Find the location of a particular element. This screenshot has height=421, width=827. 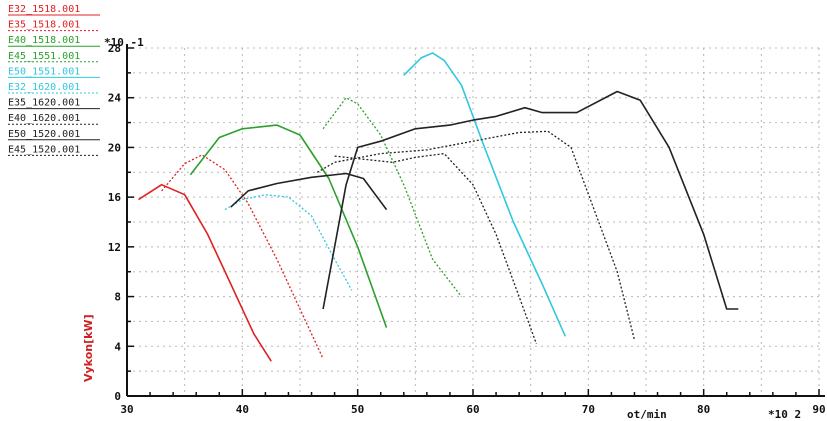

y-tick-label: 20 is located at coordinates (114, 147).